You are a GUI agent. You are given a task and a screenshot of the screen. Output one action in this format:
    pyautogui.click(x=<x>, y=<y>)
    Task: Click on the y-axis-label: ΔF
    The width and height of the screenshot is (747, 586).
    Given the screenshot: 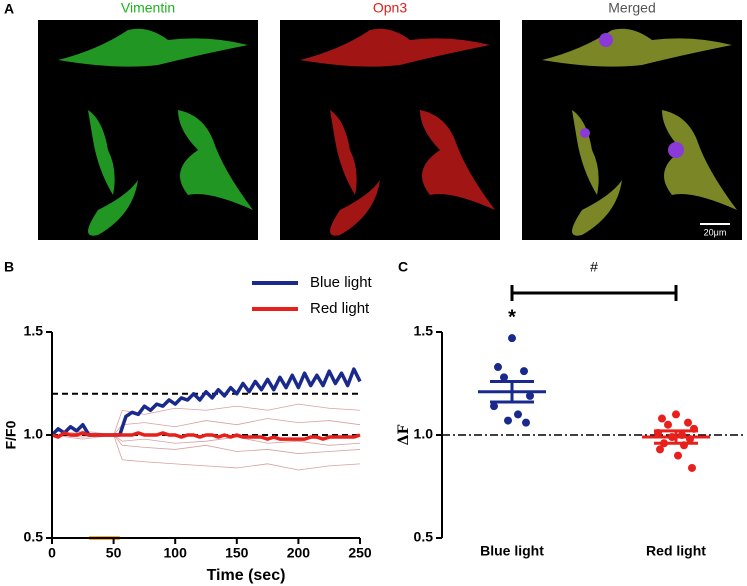 What is the action you would take?
    pyautogui.click(x=404, y=435)
    